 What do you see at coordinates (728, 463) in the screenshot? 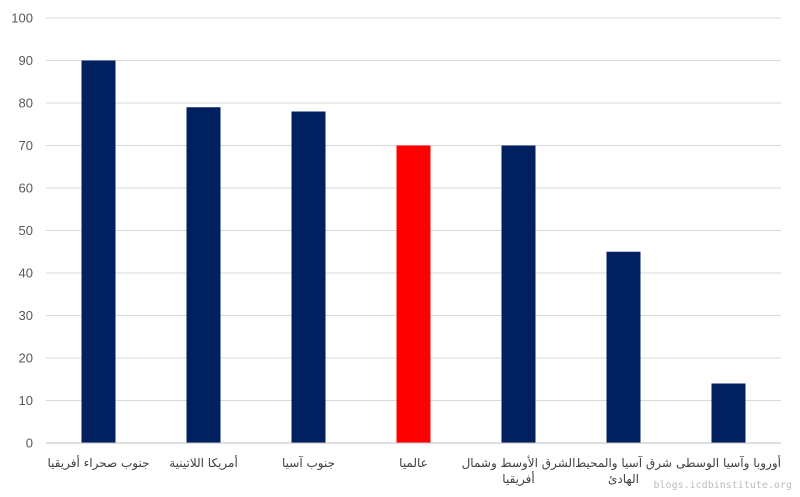
I see `category-label-7: أوروبا وآسيا الوسطى` at bounding box center [728, 463].